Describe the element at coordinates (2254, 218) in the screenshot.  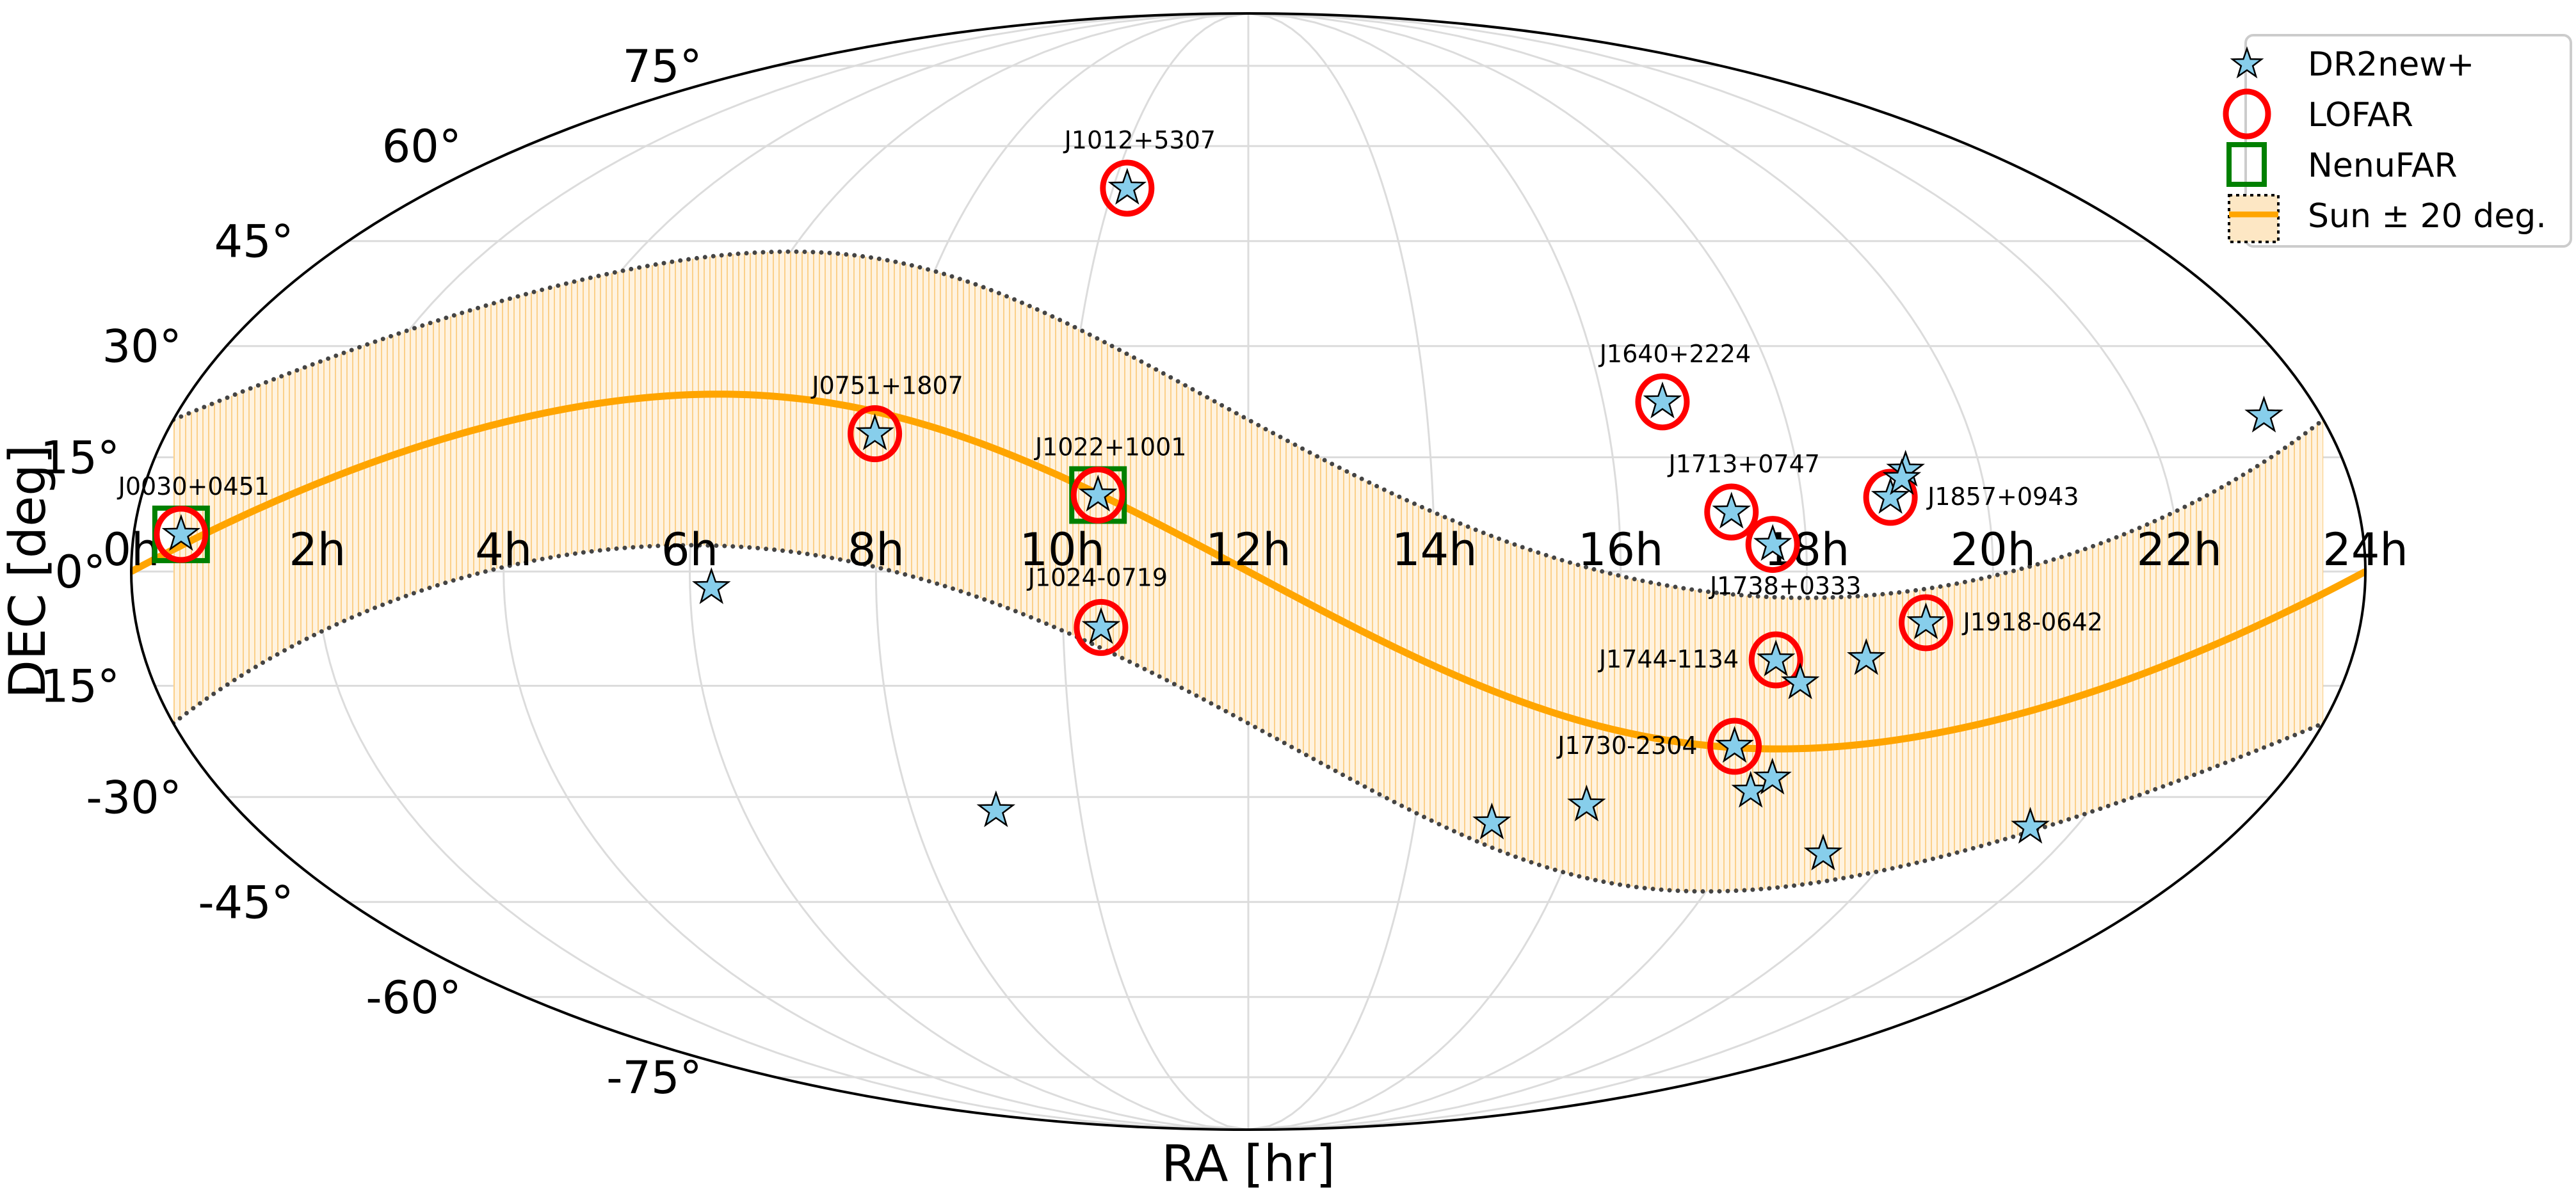
I see `legend-band-icon` at that location.